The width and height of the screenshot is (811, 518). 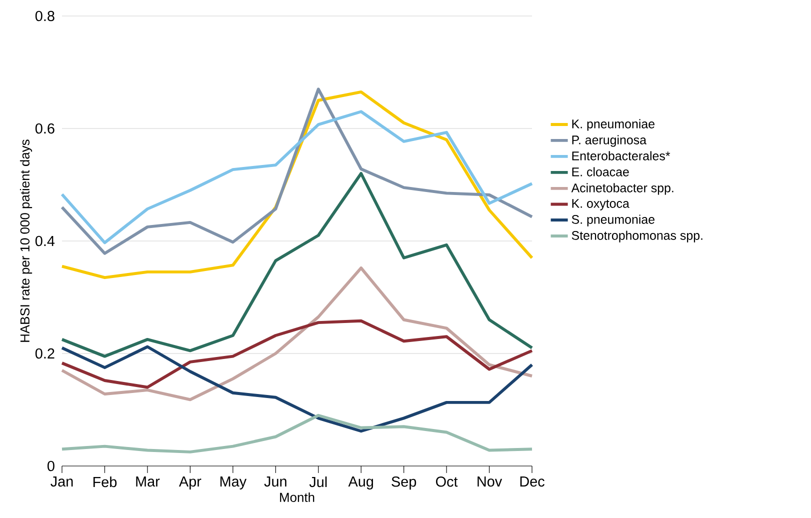 I want to click on y-tick-label: 0.2, so click(x=44, y=353).